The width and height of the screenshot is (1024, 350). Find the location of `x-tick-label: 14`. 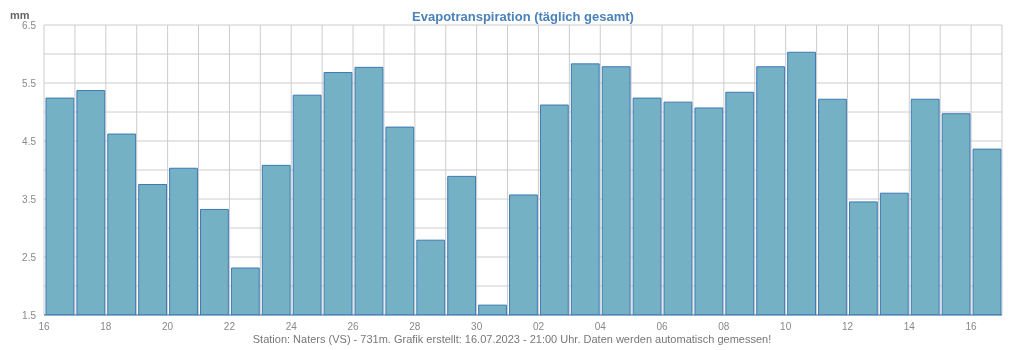

x-tick-label: 14 is located at coordinates (909, 327).